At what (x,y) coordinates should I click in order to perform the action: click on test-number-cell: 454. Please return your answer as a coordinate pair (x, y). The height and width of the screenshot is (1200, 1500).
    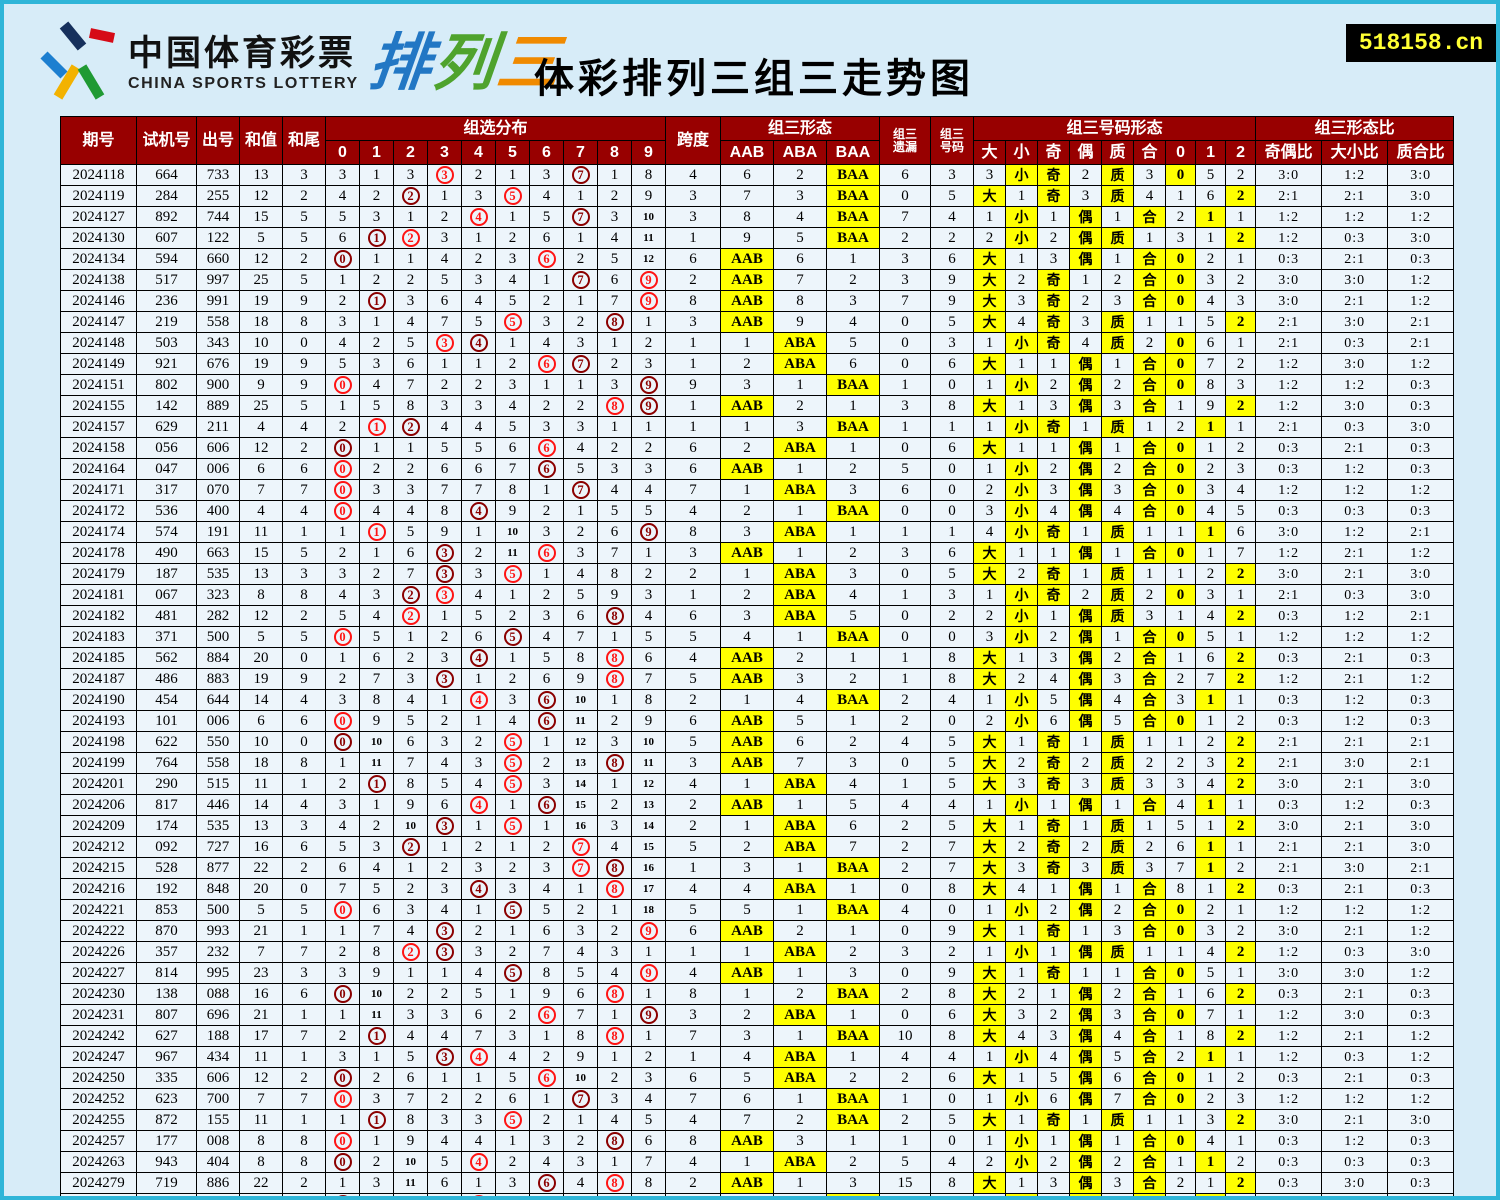
    Looking at the image, I should click on (166, 700).